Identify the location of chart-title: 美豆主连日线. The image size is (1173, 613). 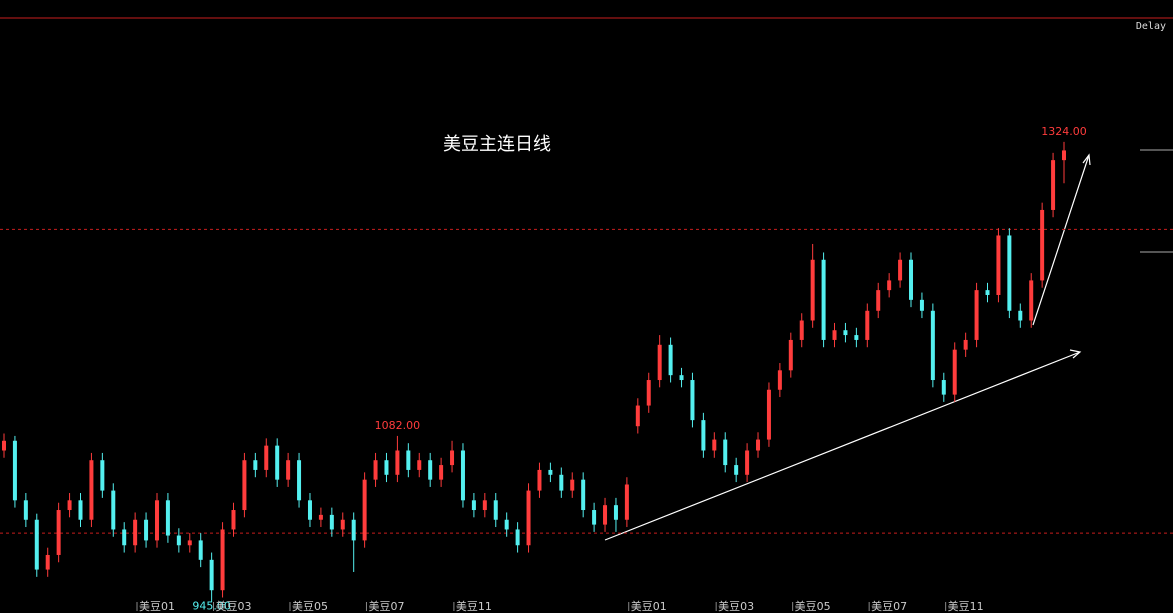
(497, 144).